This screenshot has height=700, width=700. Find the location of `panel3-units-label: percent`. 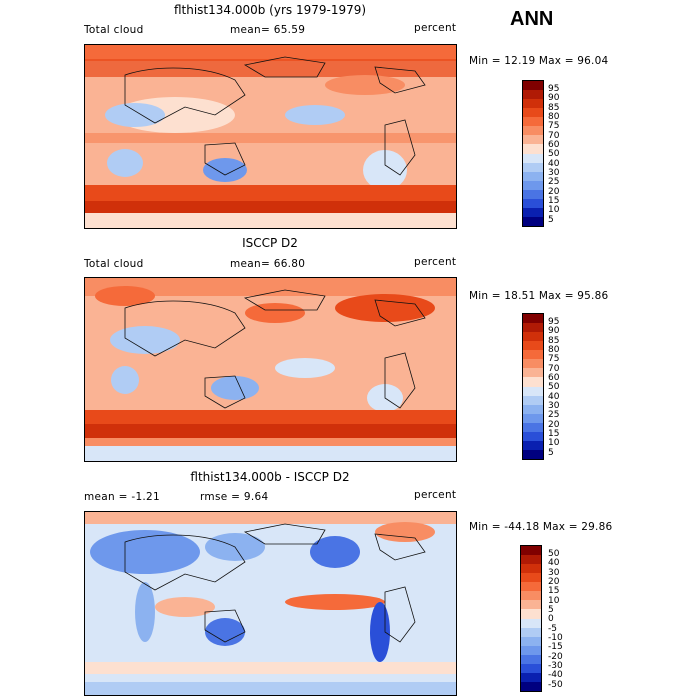

panel3-units-label: percent is located at coordinates (435, 495).